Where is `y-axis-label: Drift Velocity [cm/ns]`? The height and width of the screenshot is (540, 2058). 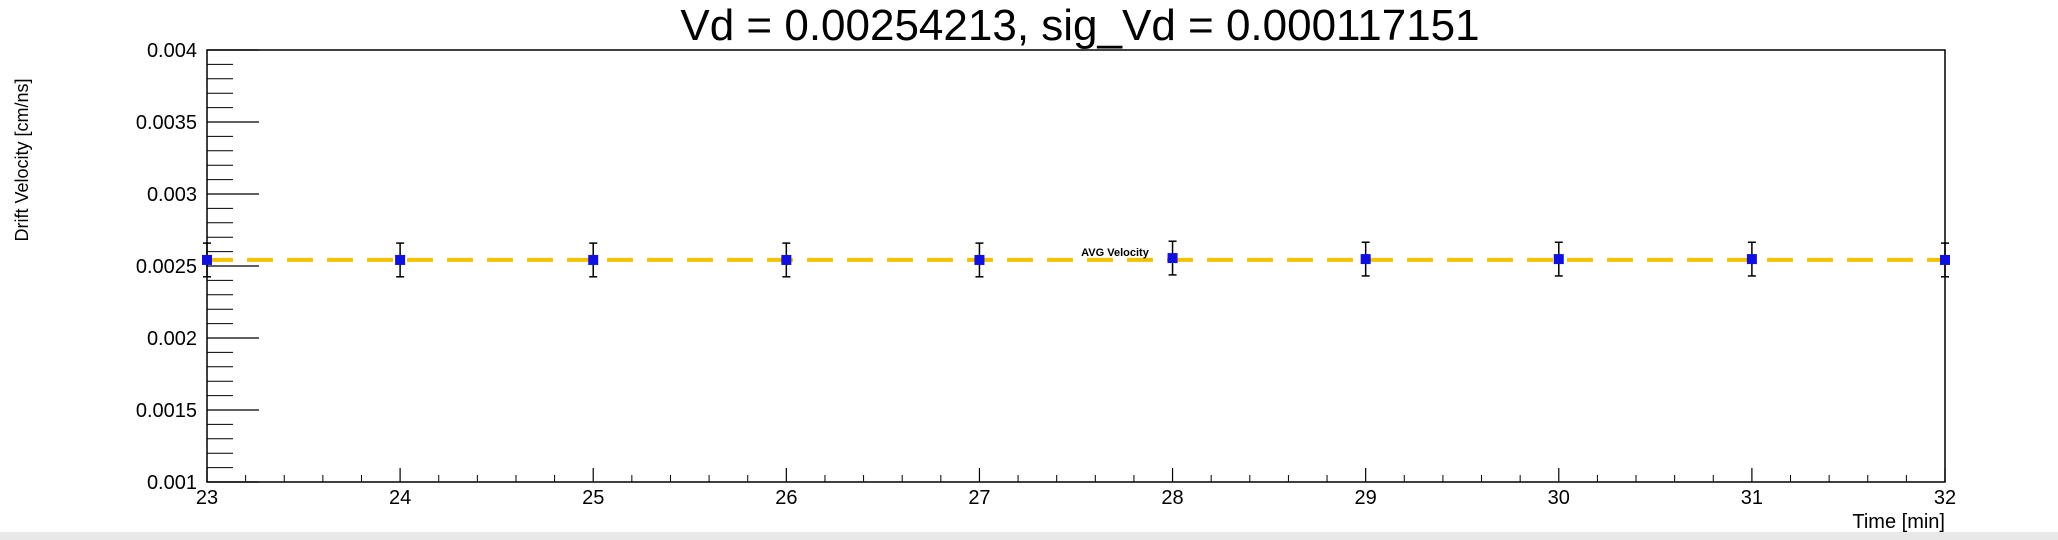
y-axis-label: Drift Velocity [cm/ns] is located at coordinates (22, 159).